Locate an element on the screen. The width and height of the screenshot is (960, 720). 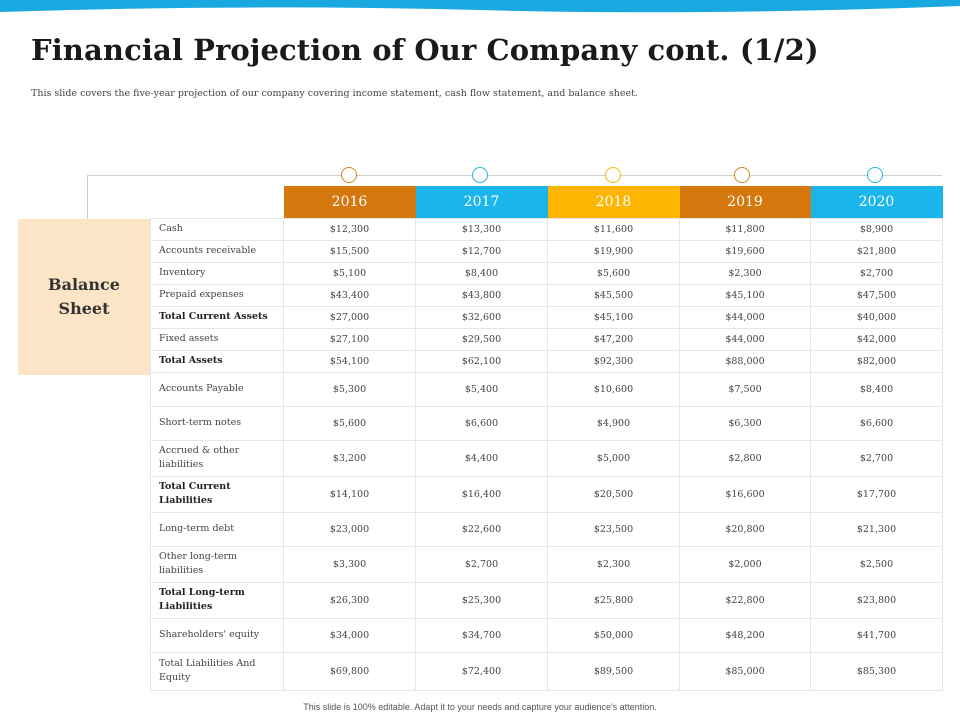
value-cell: $22,800 is located at coordinates (745, 600).